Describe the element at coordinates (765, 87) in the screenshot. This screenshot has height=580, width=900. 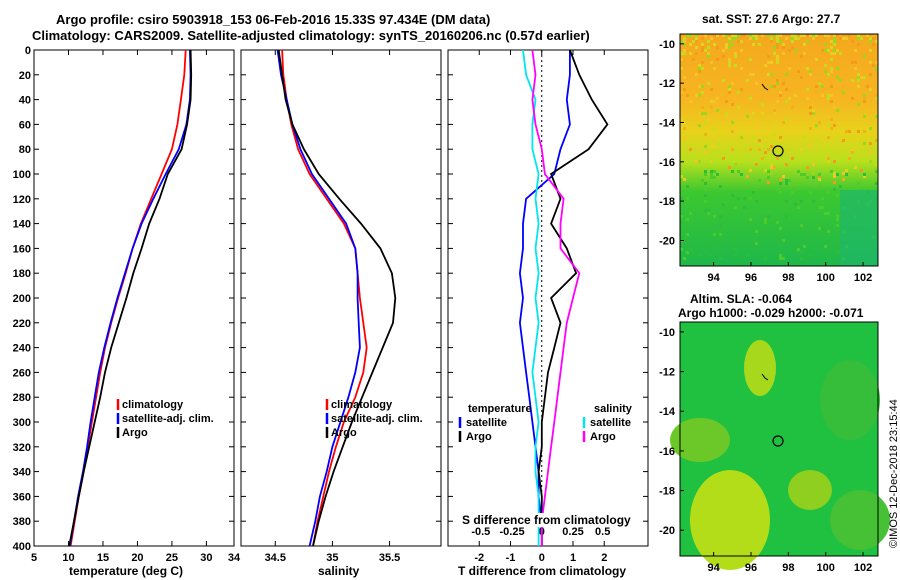
I see `sst-float-track` at that location.